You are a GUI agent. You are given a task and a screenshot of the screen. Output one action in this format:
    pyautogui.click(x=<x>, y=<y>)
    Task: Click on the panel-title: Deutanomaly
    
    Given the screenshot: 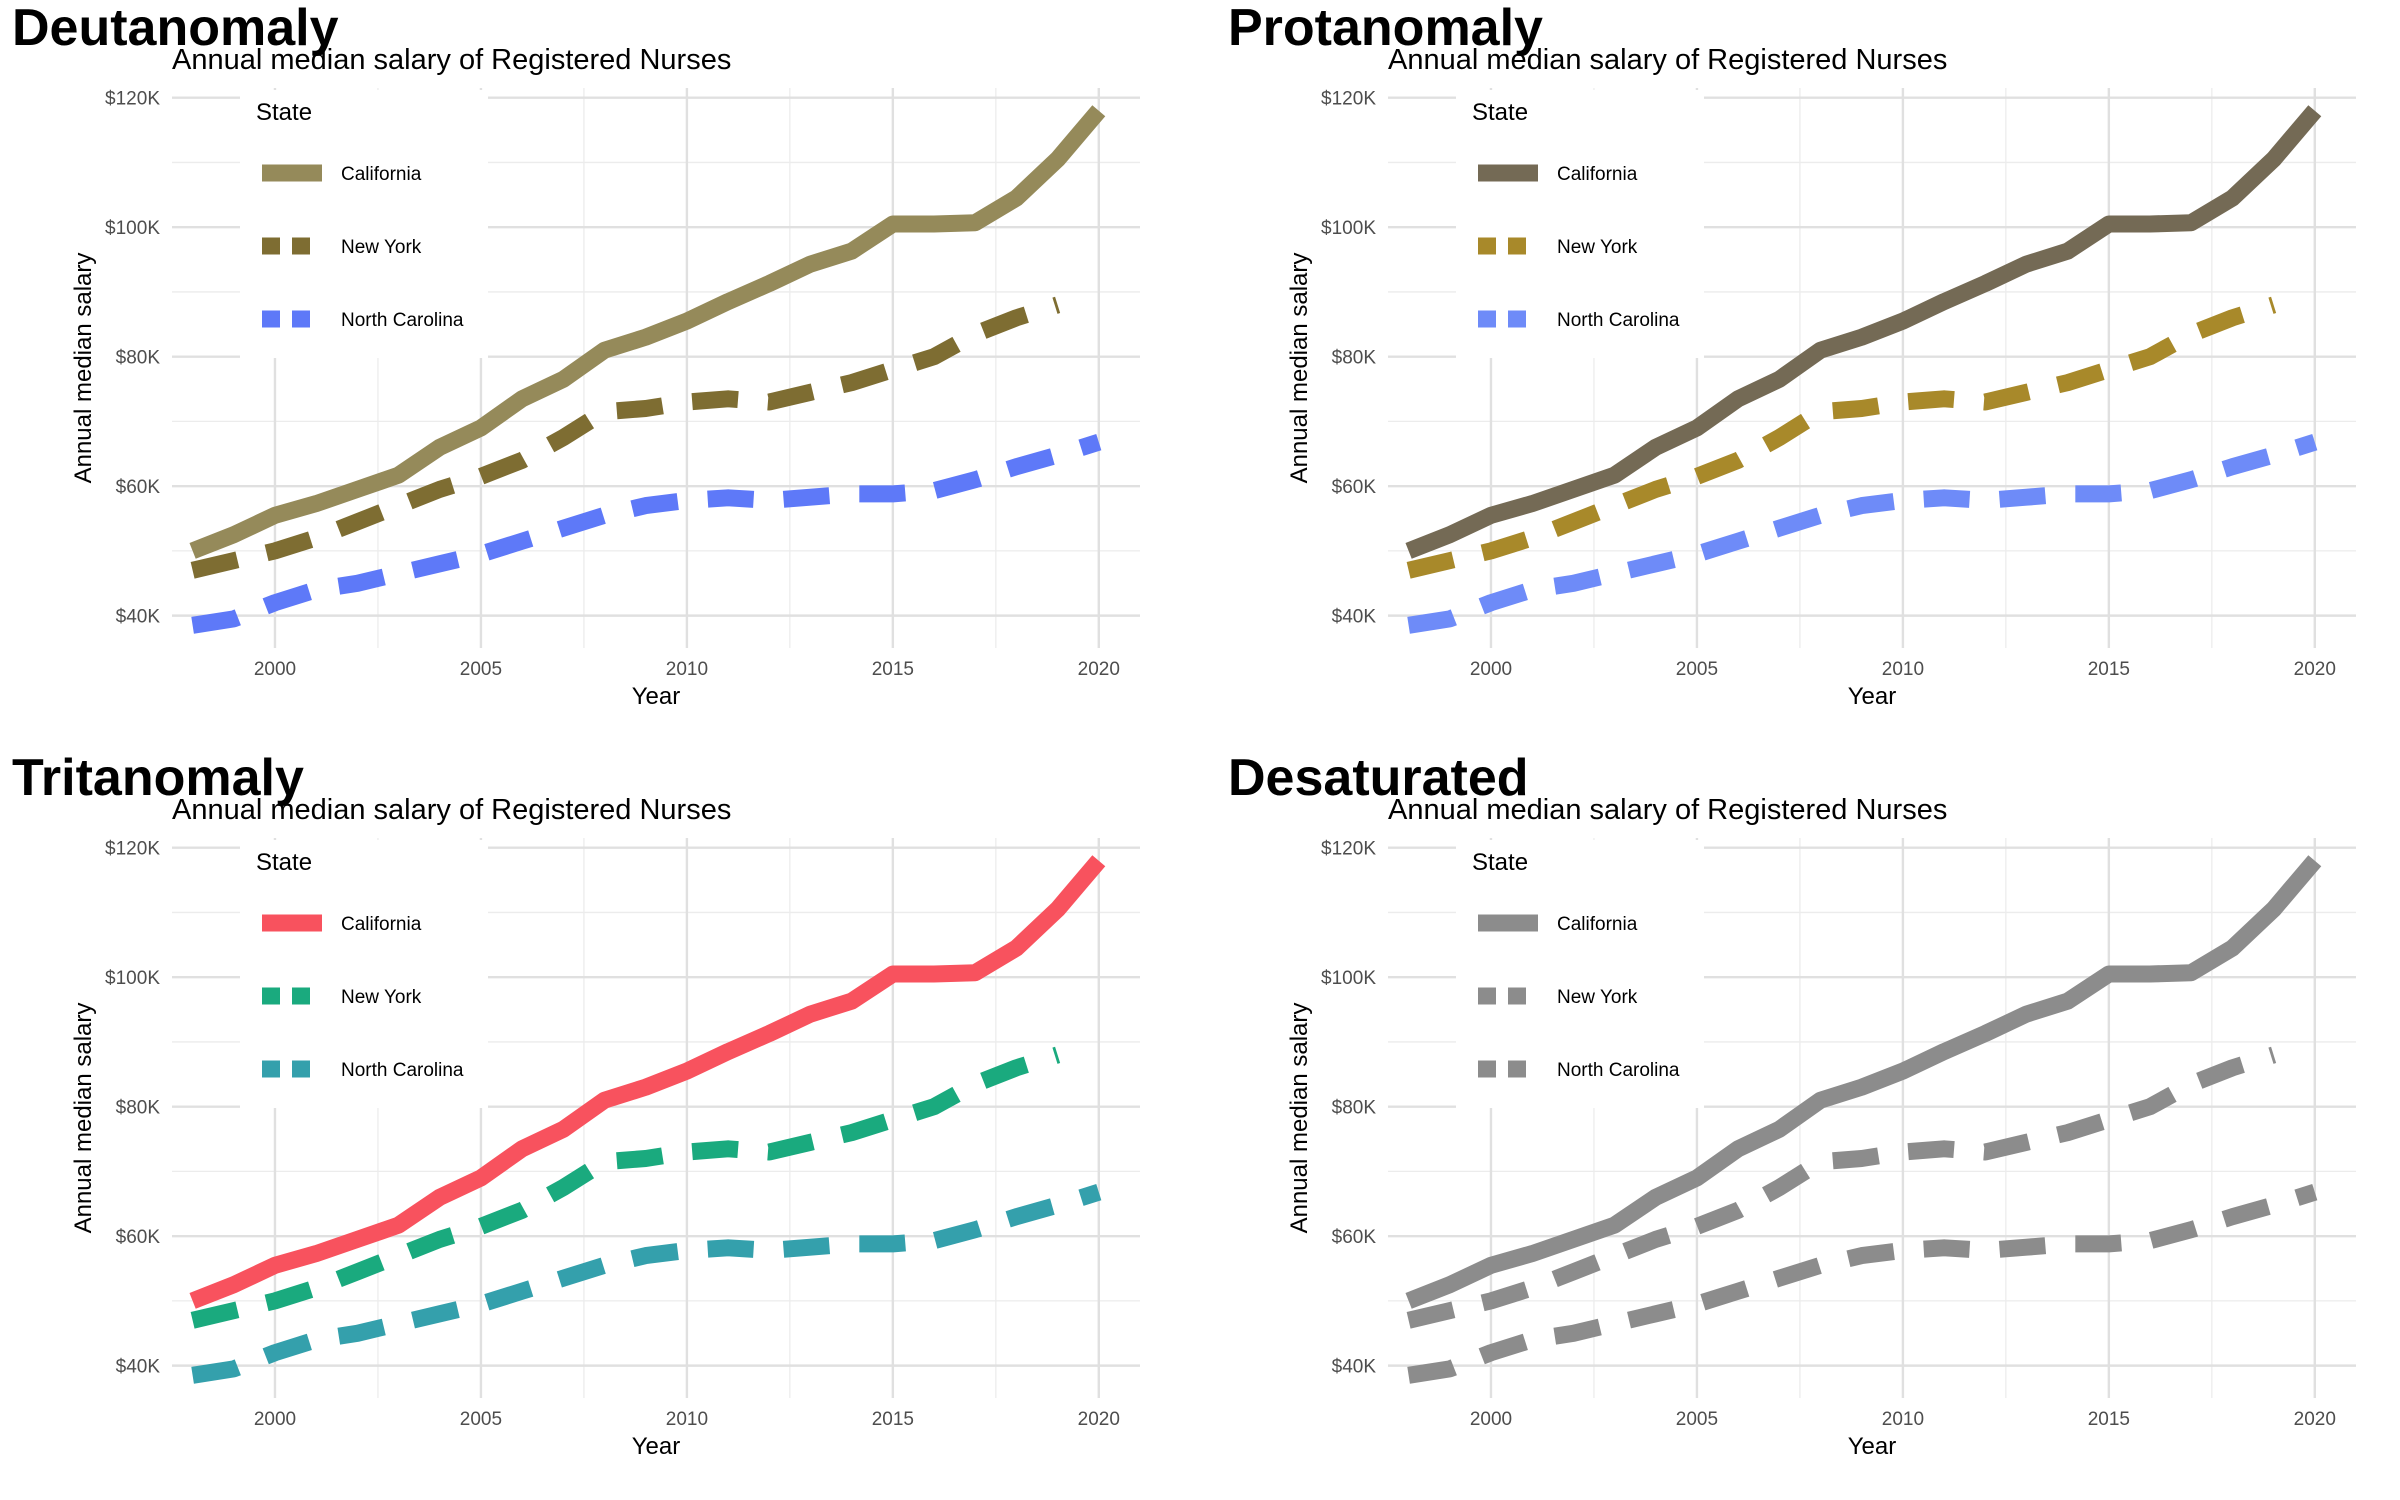 What is the action you would take?
    pyautogui.click(x=175, y=28)
    